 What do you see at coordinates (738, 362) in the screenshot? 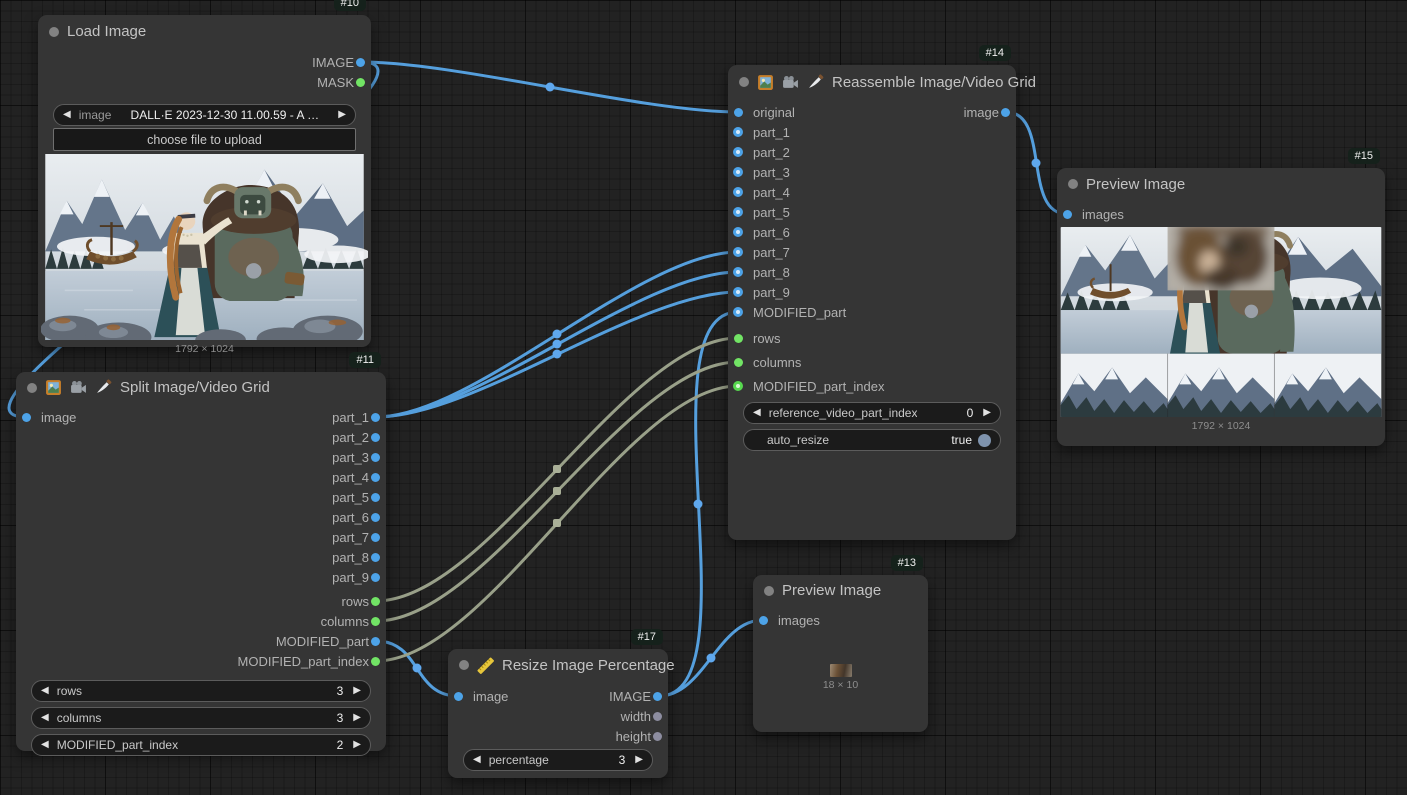
I see `input-slot-columns` at bounding box center [738, 362].